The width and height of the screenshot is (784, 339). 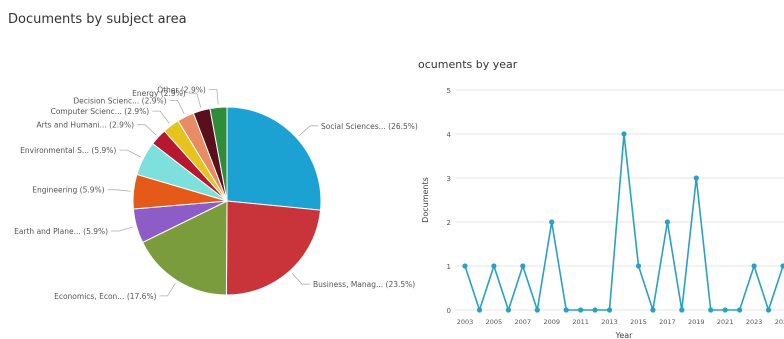 What do you see at coordinates (638, 322) in the screenshot?
I see `x-tick-label-2015: 2015` at bounding box center [638, 322].